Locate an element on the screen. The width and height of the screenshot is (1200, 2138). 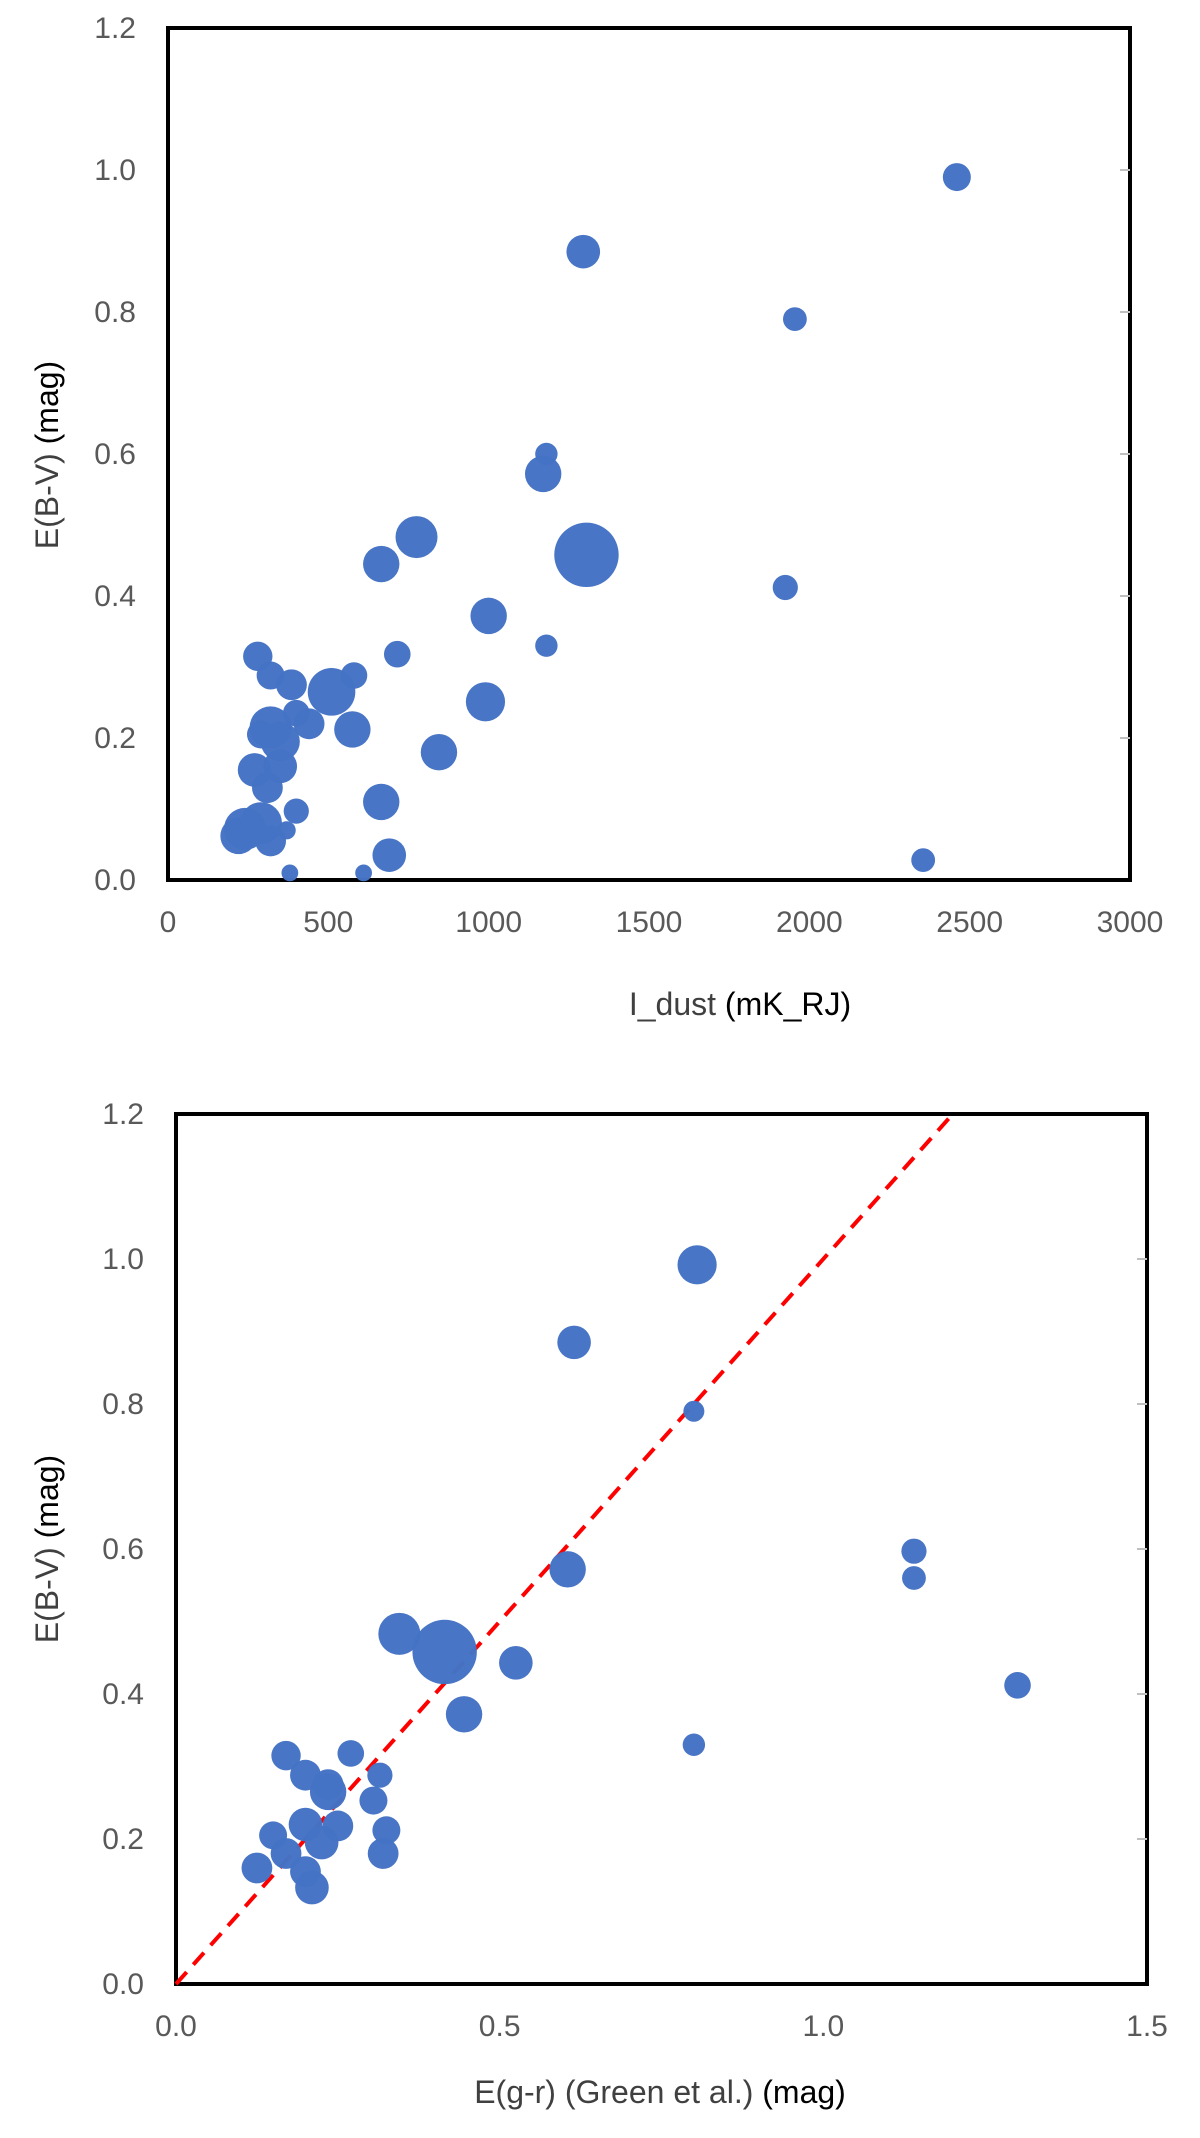
x-tick-label: 2000 is located at coordinates (809, 922).